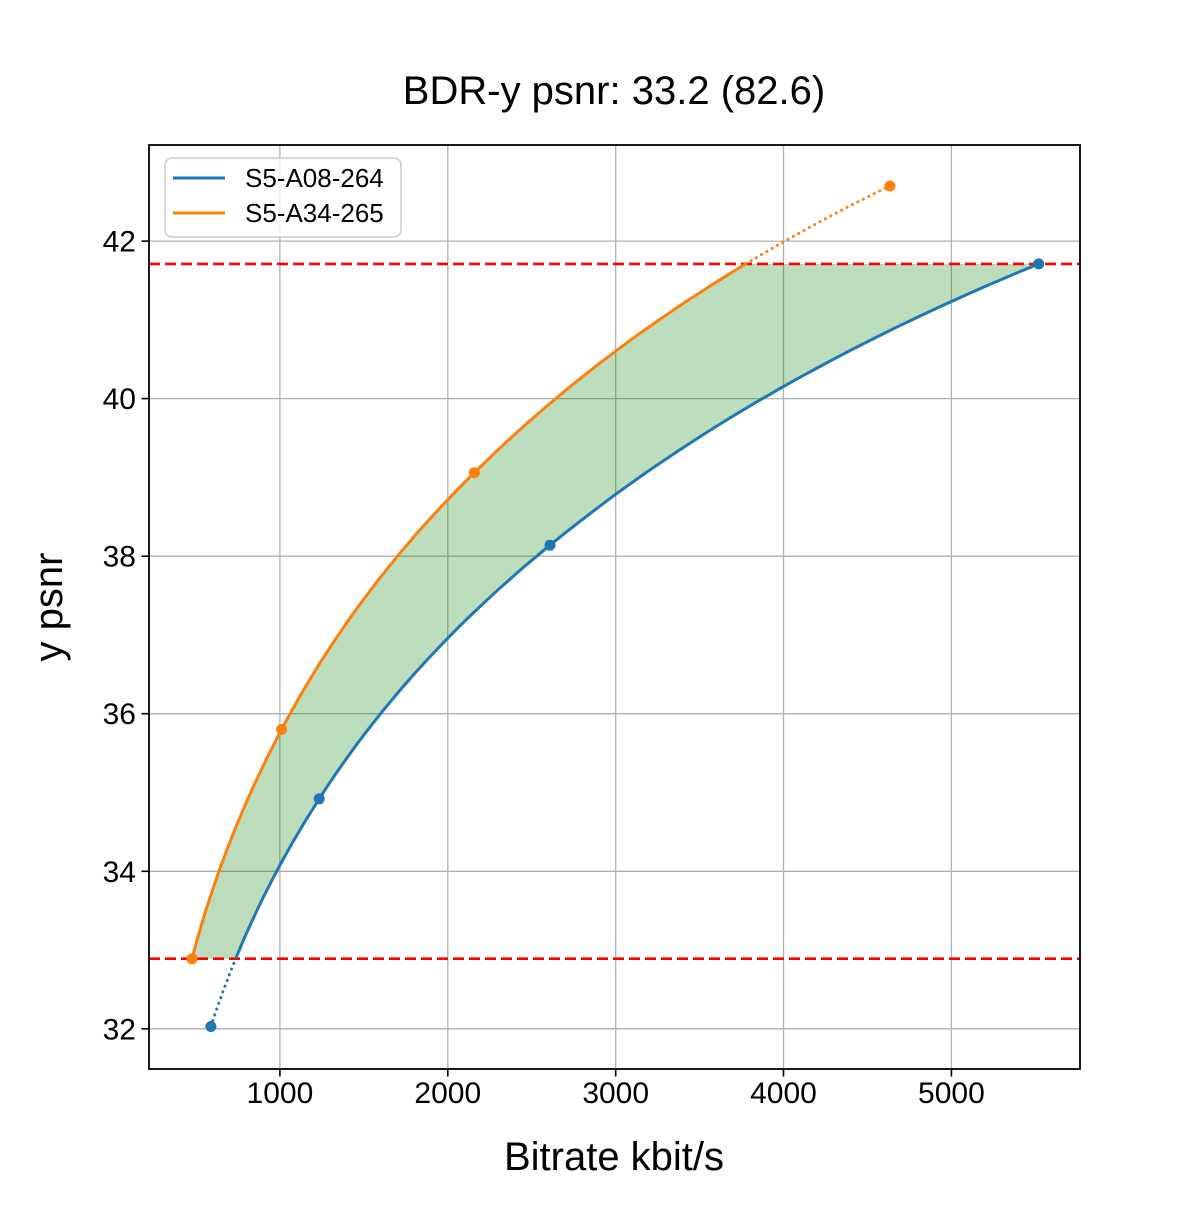 This screenshot has width=1200, height=1205. I want to click on legend: S5-A08-264 S5-A34-265, so click(283, 197).